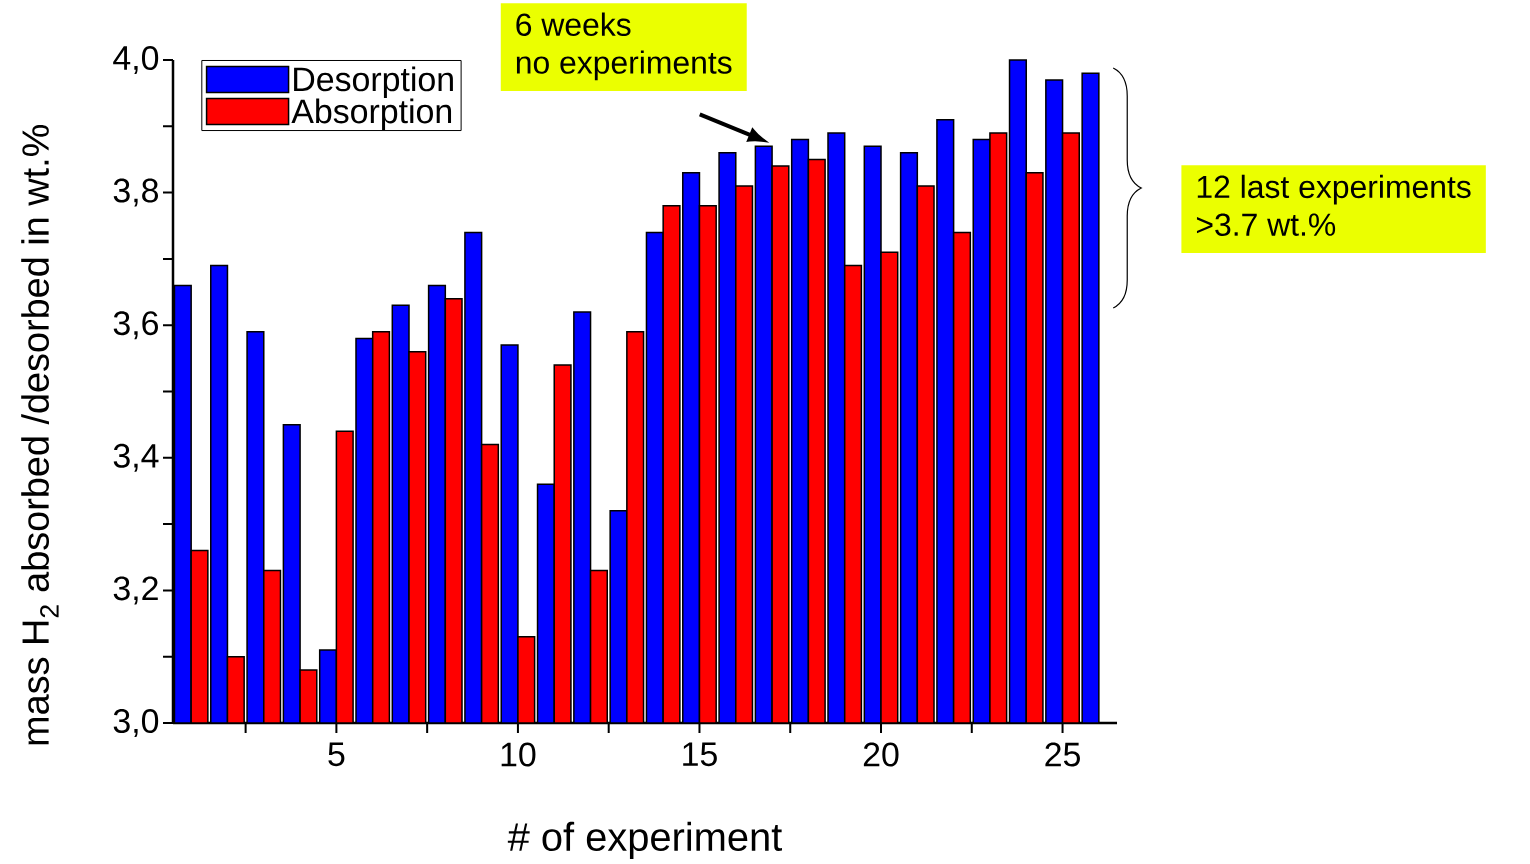 This screenshot has width=1530, height=864. I want to click on text: 12 last experiments, so click(1334, 189).